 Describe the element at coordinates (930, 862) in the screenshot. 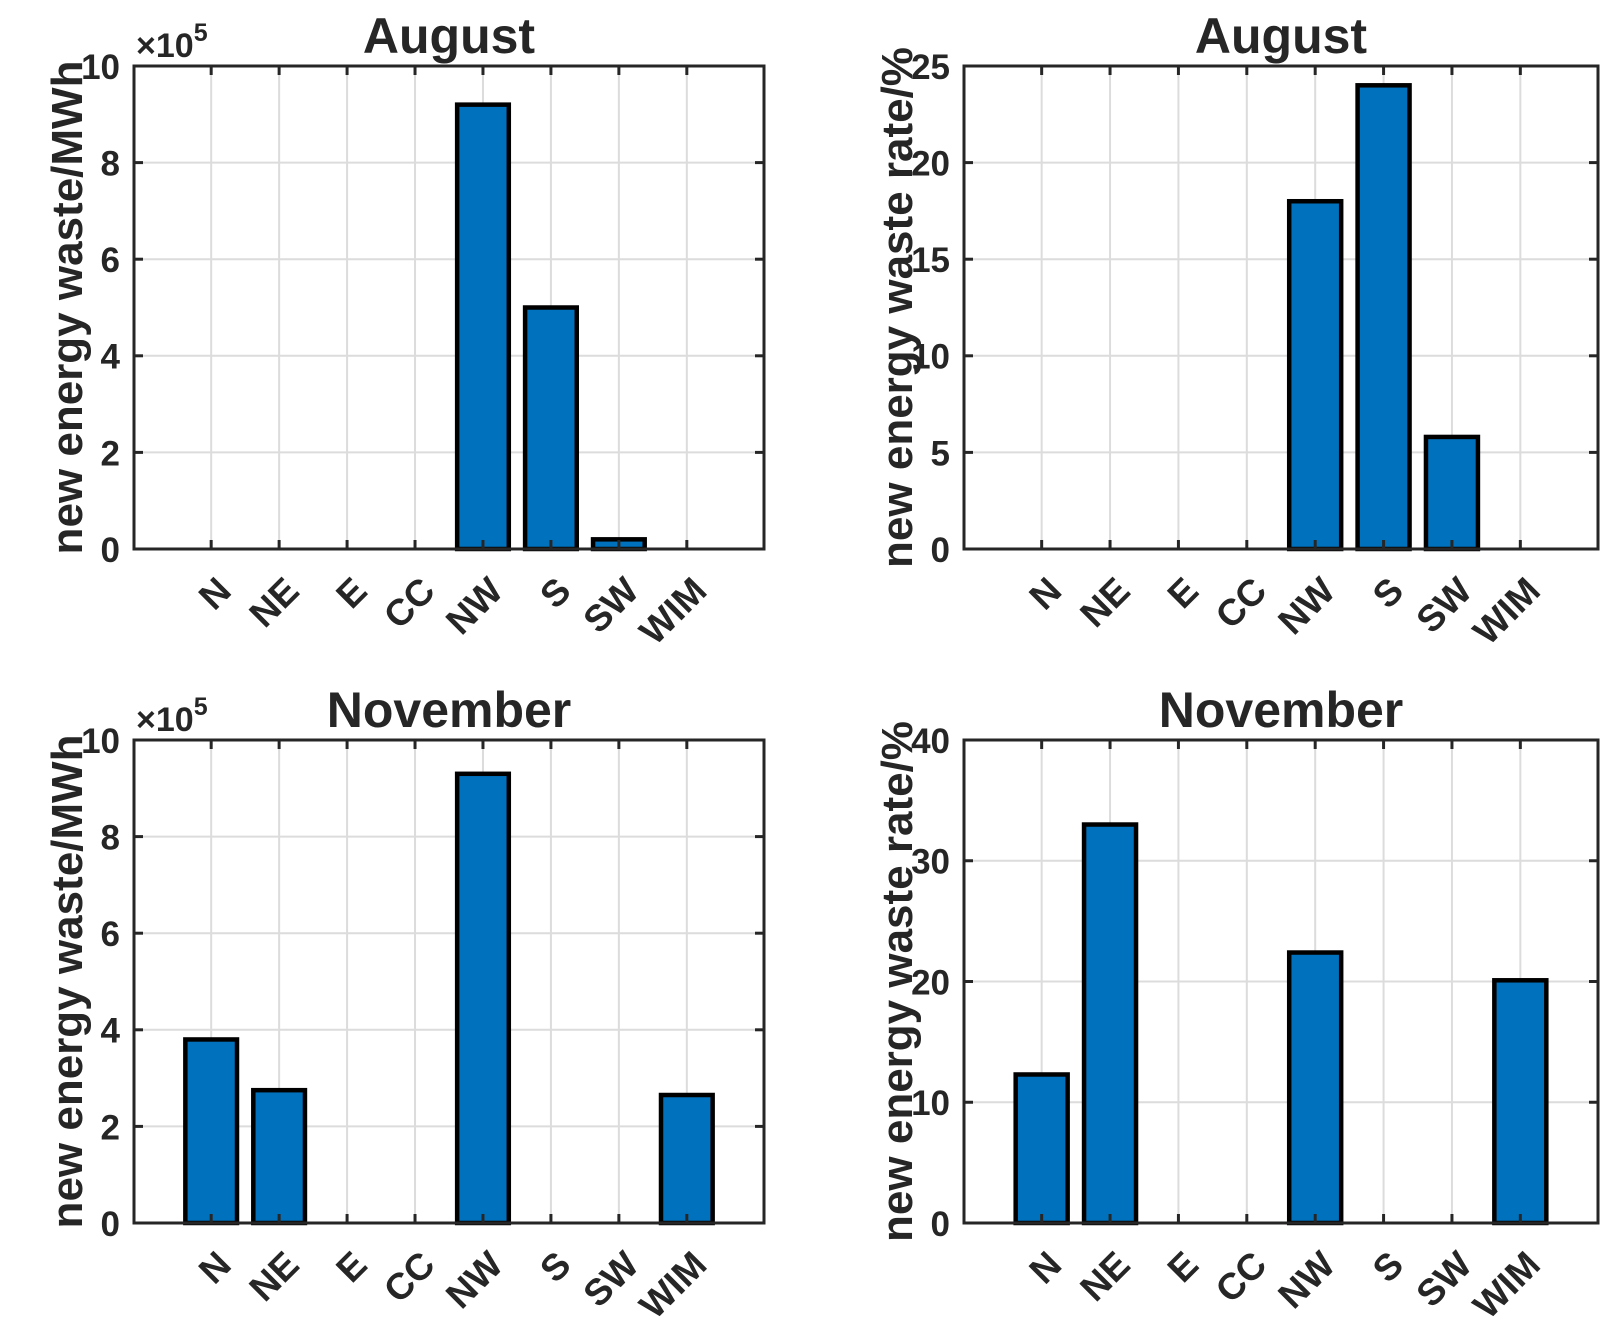

I see `y-tick-label: 30` at that location.